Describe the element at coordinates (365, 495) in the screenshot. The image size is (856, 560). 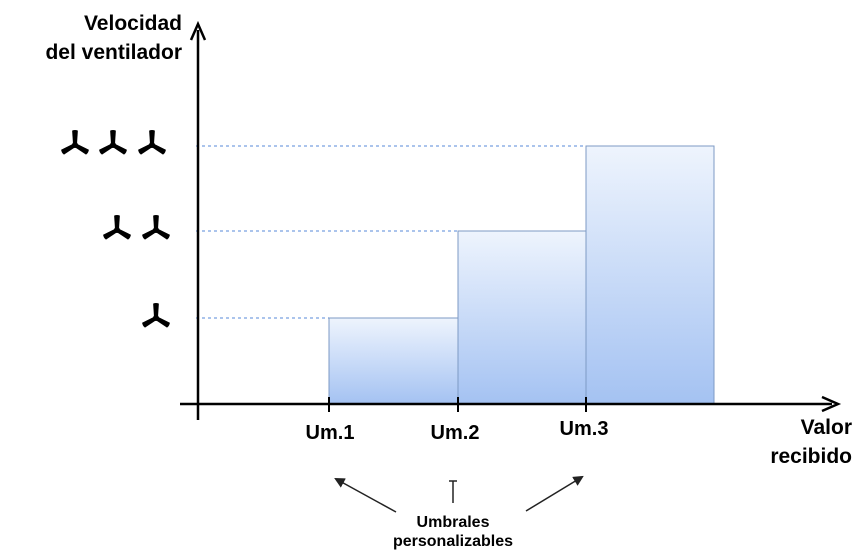
I see `arrow-to-um1` at that location.